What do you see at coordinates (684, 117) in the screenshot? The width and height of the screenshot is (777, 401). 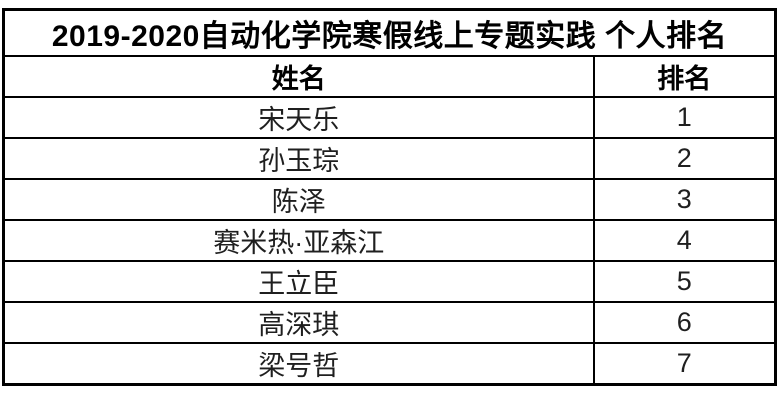 I see `rank-cell: 1` at bounding box center [684, 117].